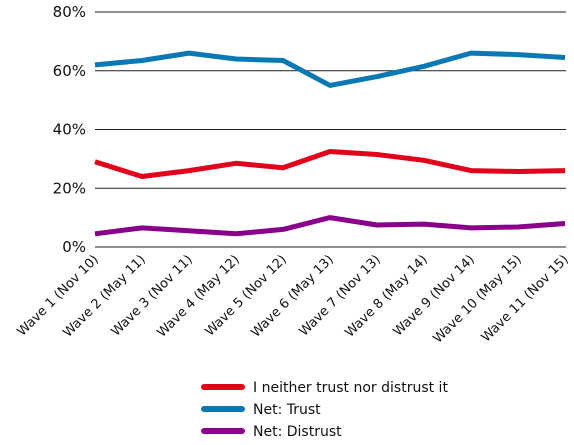 The width and height of the screenshot is (574, 445). I want to click on x-tick-label: Wave 9 (Nov 14), so click(434, 295).